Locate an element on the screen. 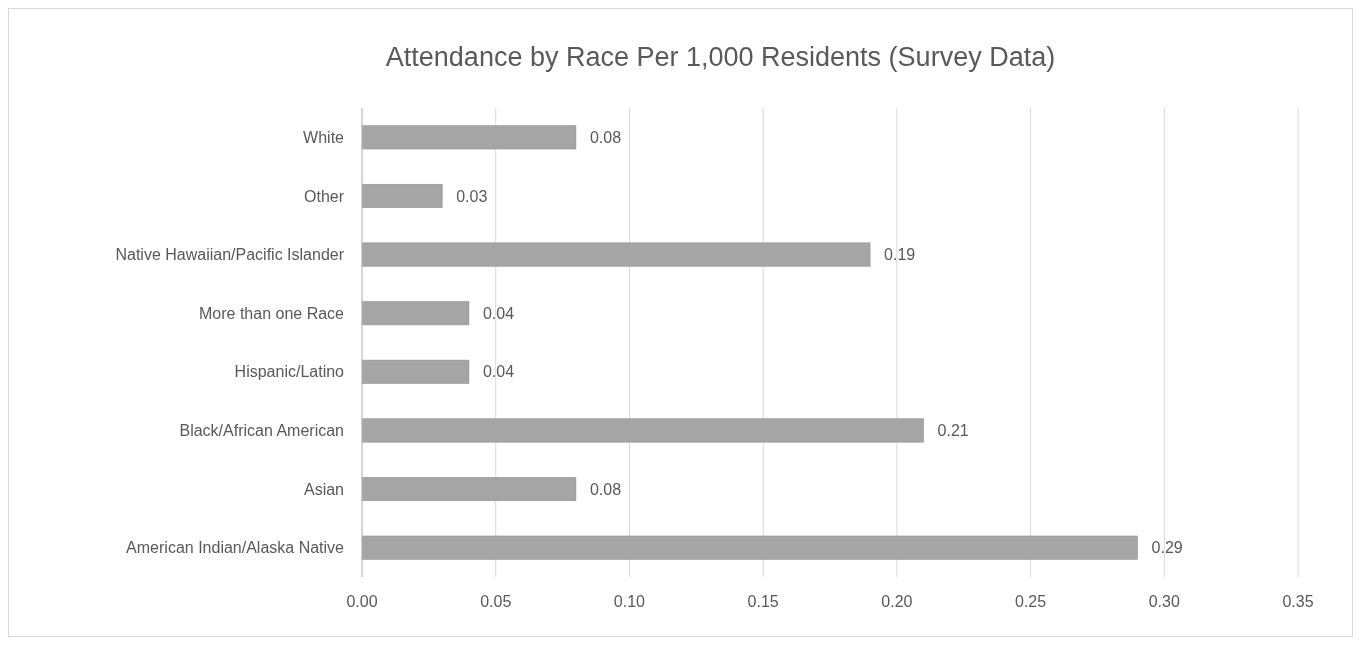  y-tick-label: American Indian/Alaska Native is located at coordinates (235, 548).